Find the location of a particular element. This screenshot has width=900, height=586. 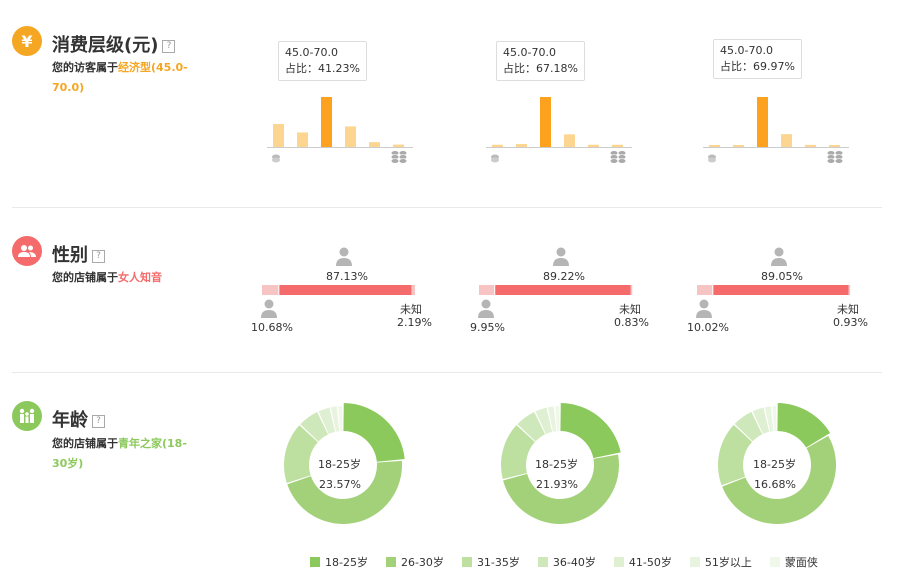

gender-desc-highlight: 女人知音 is located at coordinates (140, 277).